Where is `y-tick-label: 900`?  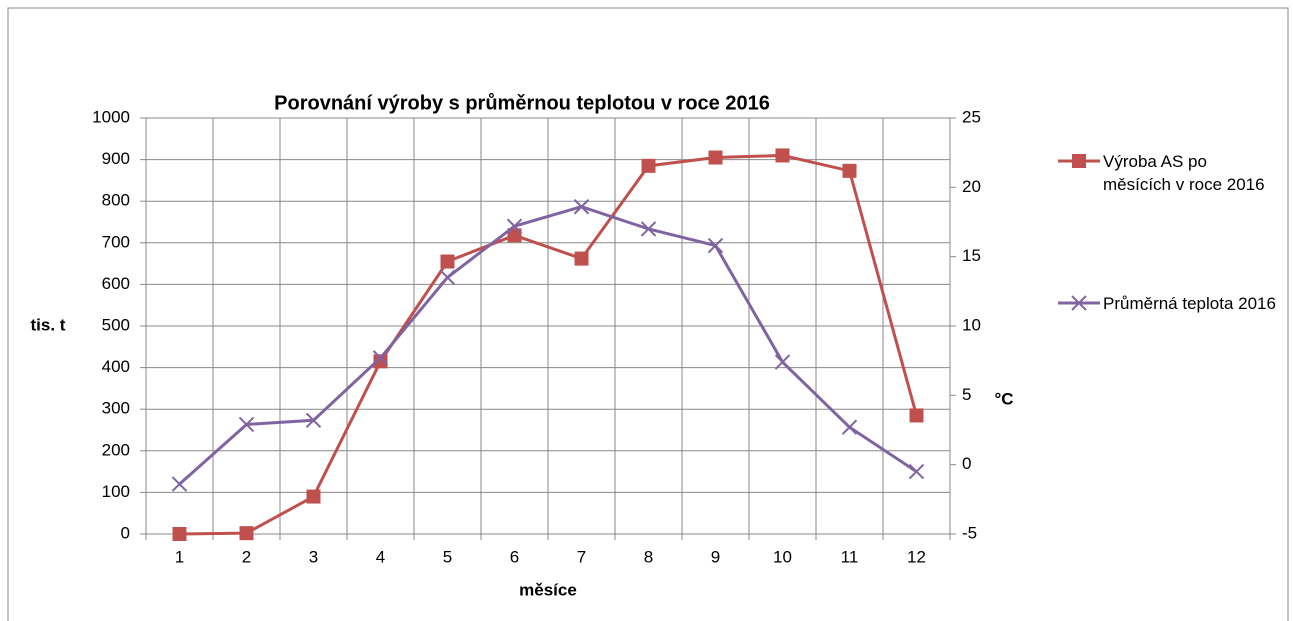
y-tick-label: 900 is located at coordinates (116, 158).